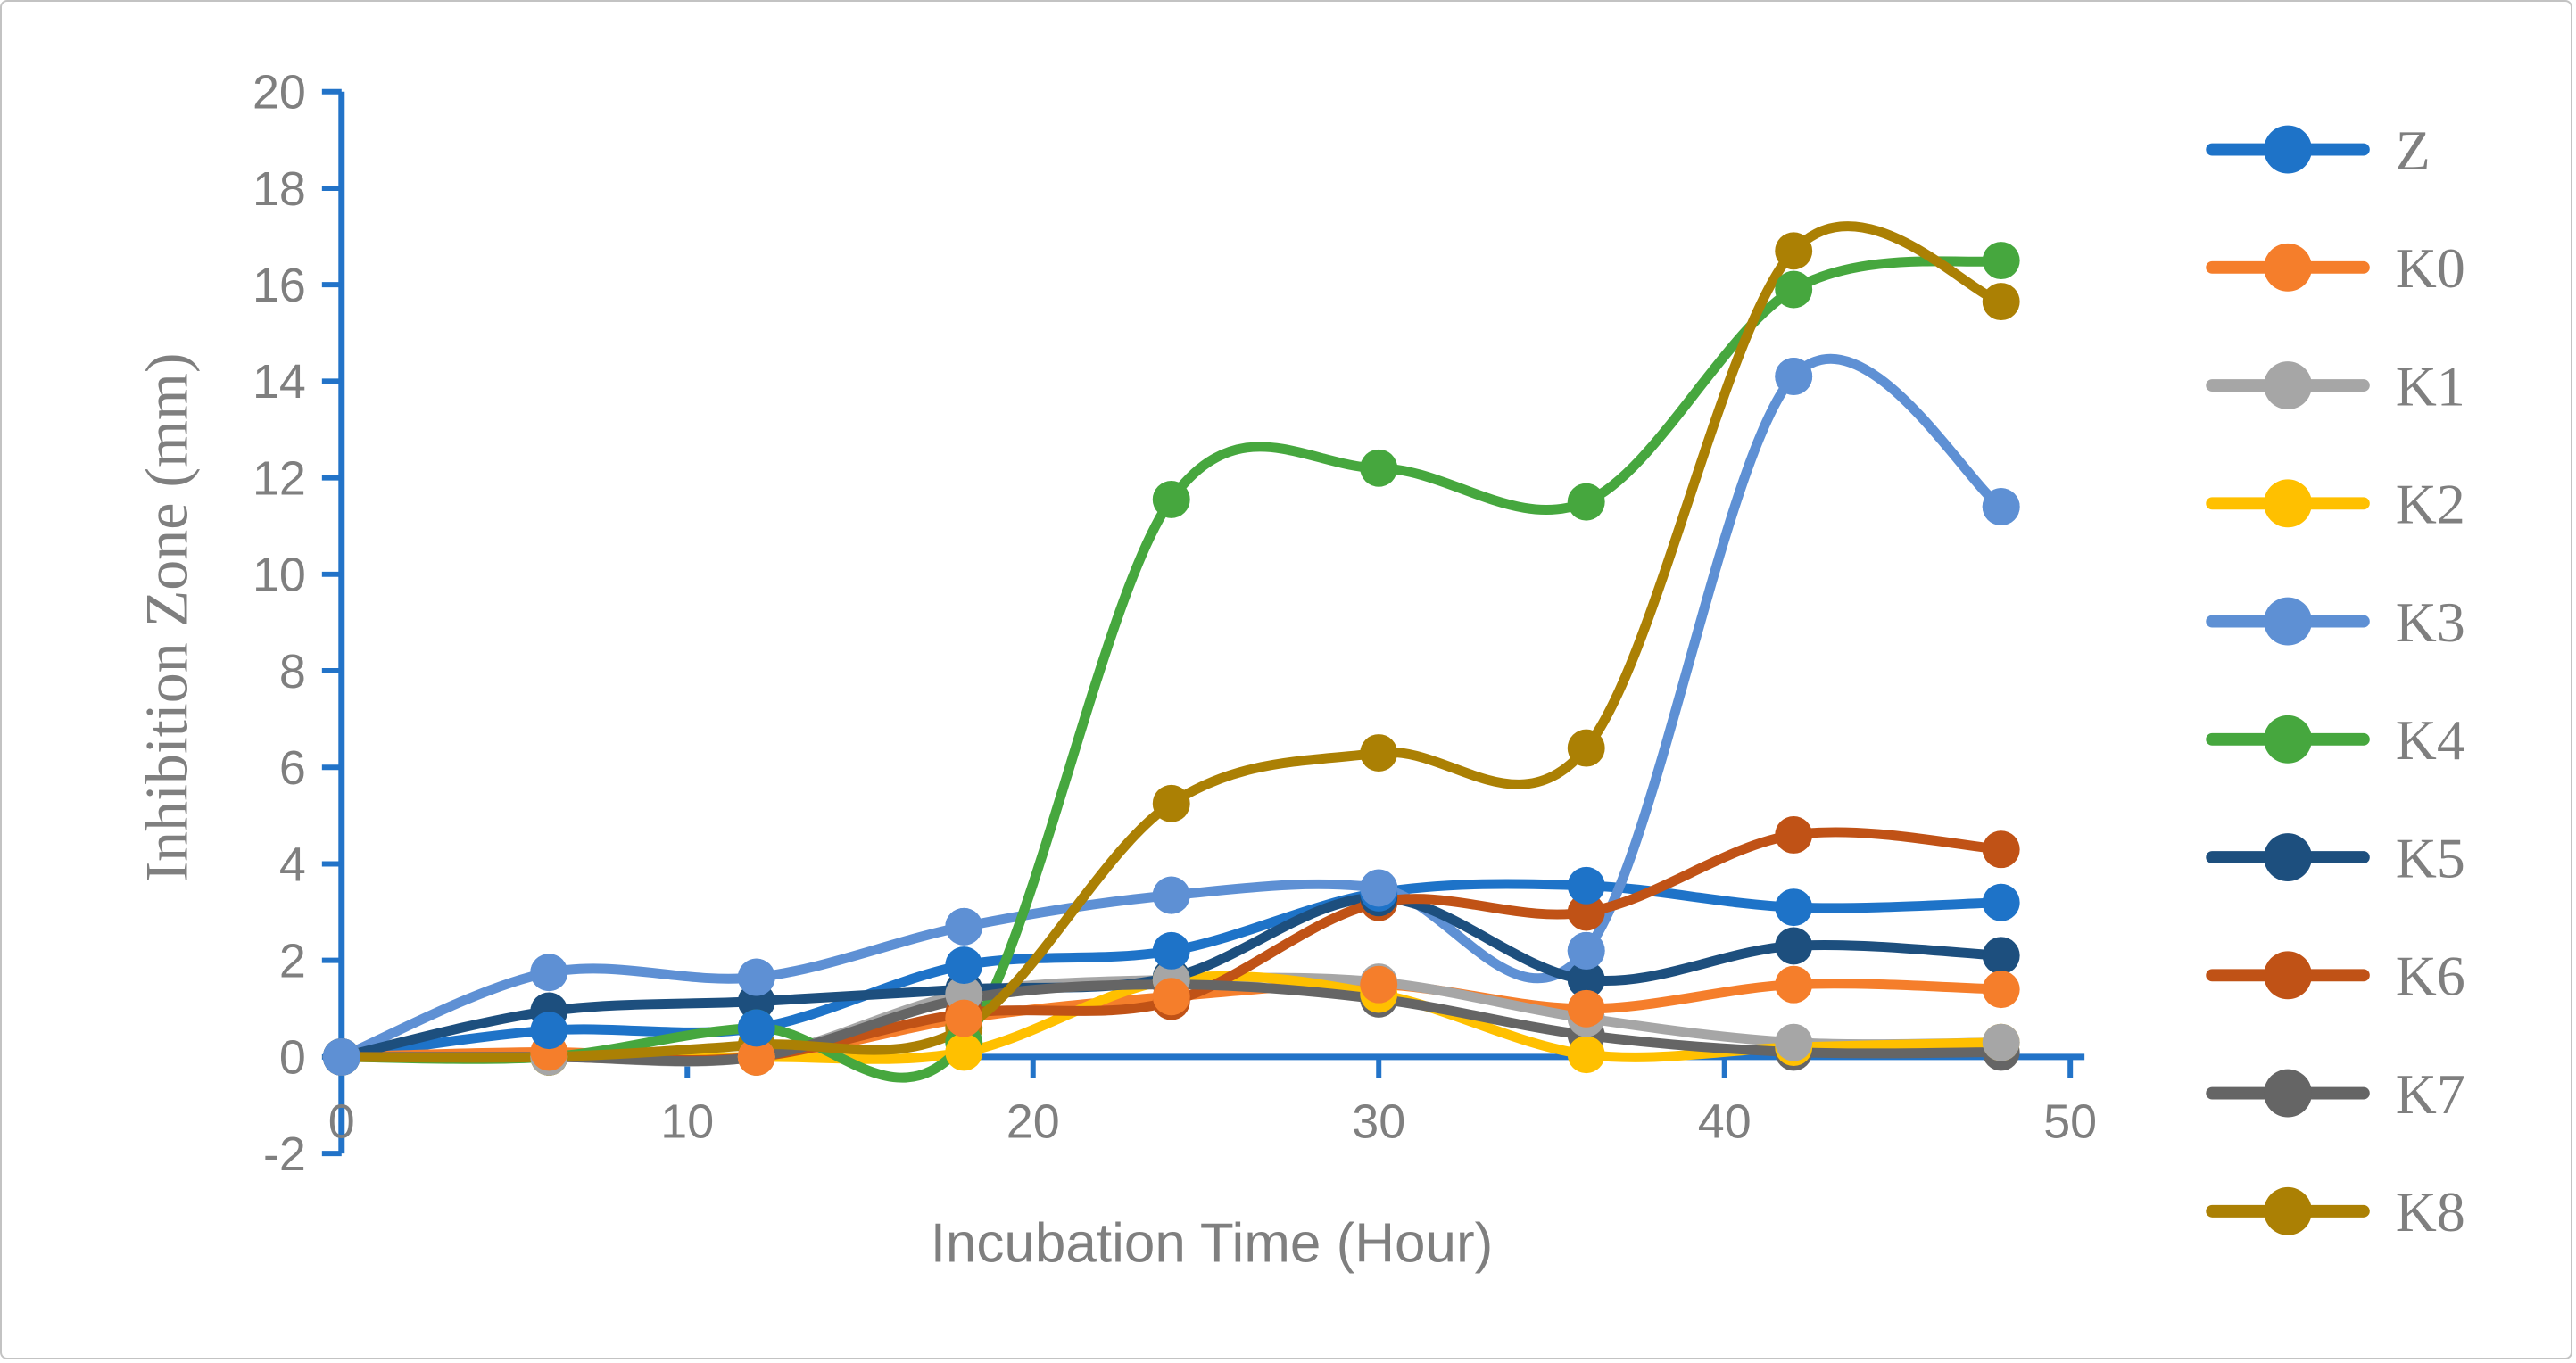  I want to click on y-tick-label: 4, so click(292, 865).